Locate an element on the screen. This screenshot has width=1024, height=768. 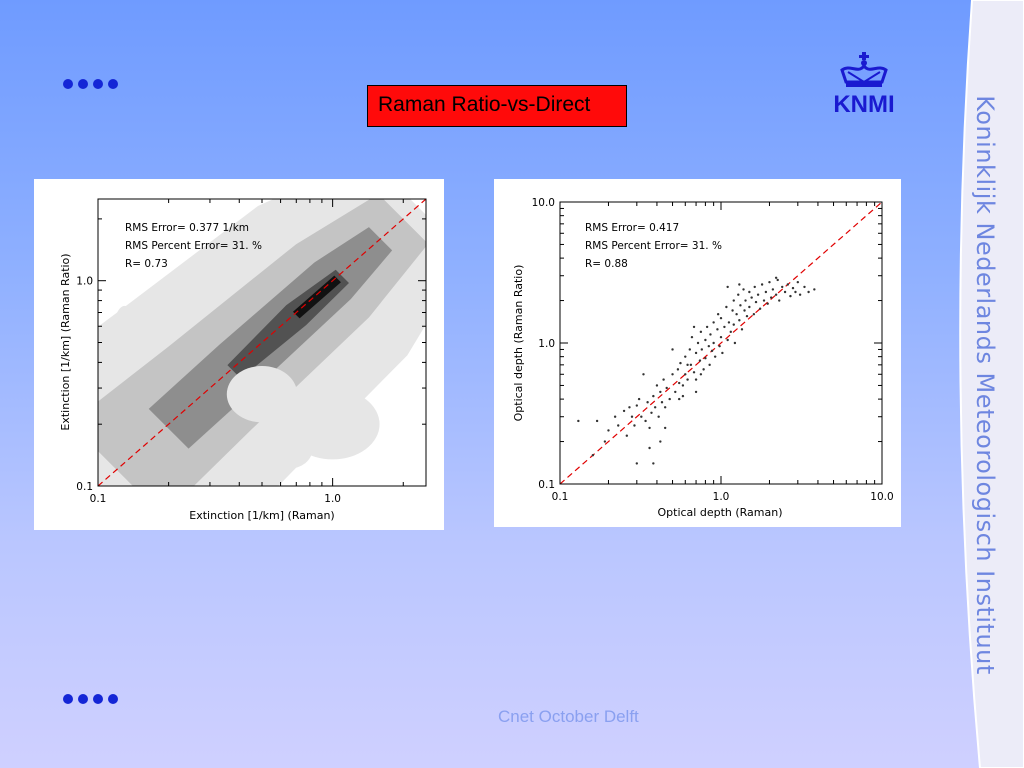
crown-icon is located at coordinates (864, 69).